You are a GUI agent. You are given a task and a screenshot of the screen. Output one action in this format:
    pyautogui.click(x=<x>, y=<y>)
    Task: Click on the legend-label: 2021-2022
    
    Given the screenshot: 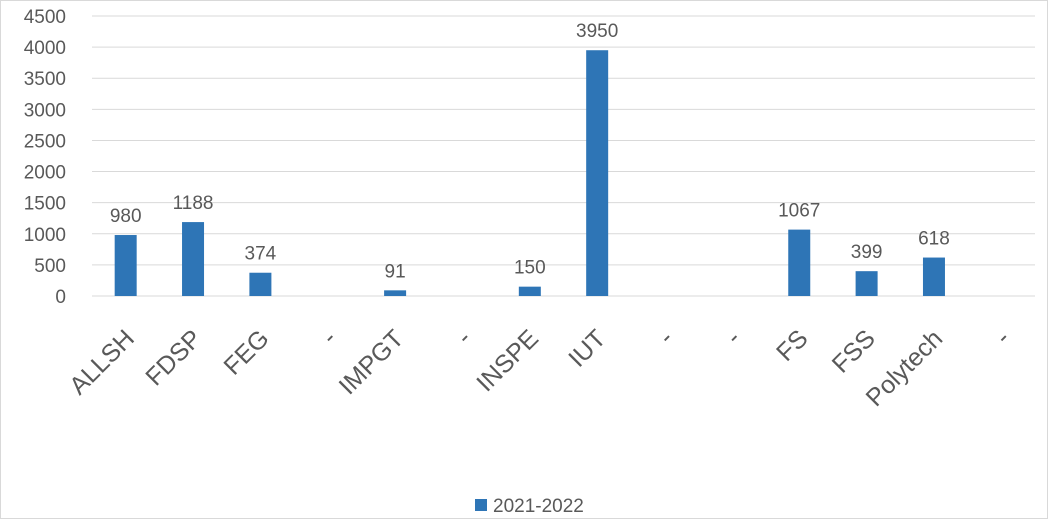 What is the action you would take?
    pyautogui.click(x=538, y=506)
    